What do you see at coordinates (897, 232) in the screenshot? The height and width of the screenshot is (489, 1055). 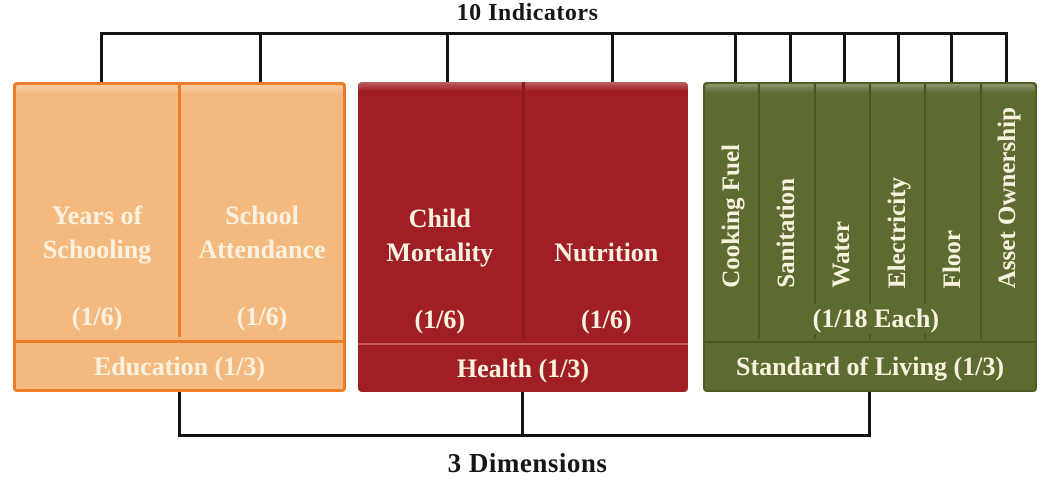 I see `indicator-label: Electricity` at bounding box center [897, 232].